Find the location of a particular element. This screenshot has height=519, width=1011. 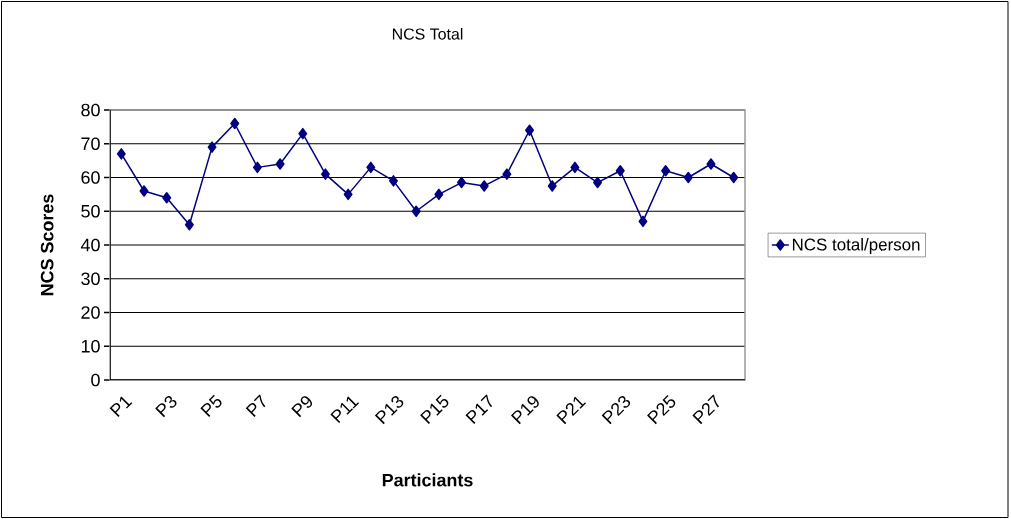

x-tick-label: P19 is located at coordinates (524, 410).